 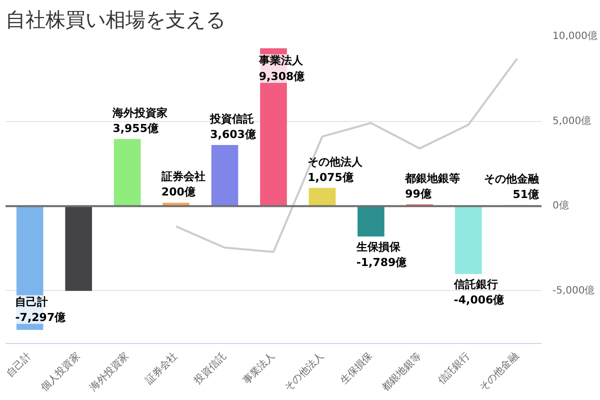 What do you see at coordinates (378, 247) in the screenshot?
I see `category-label: 生保損保` at bounding box center [378, 247].